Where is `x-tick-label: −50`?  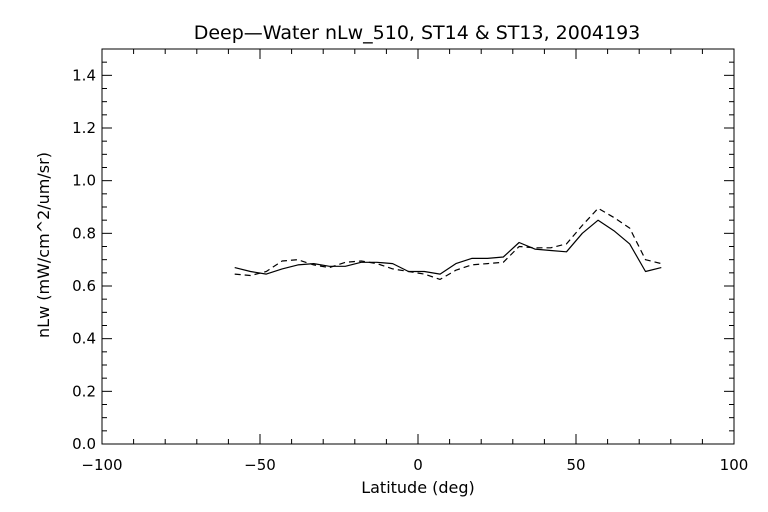
x-tick-label: −50 is located at coordinates (260, 465).